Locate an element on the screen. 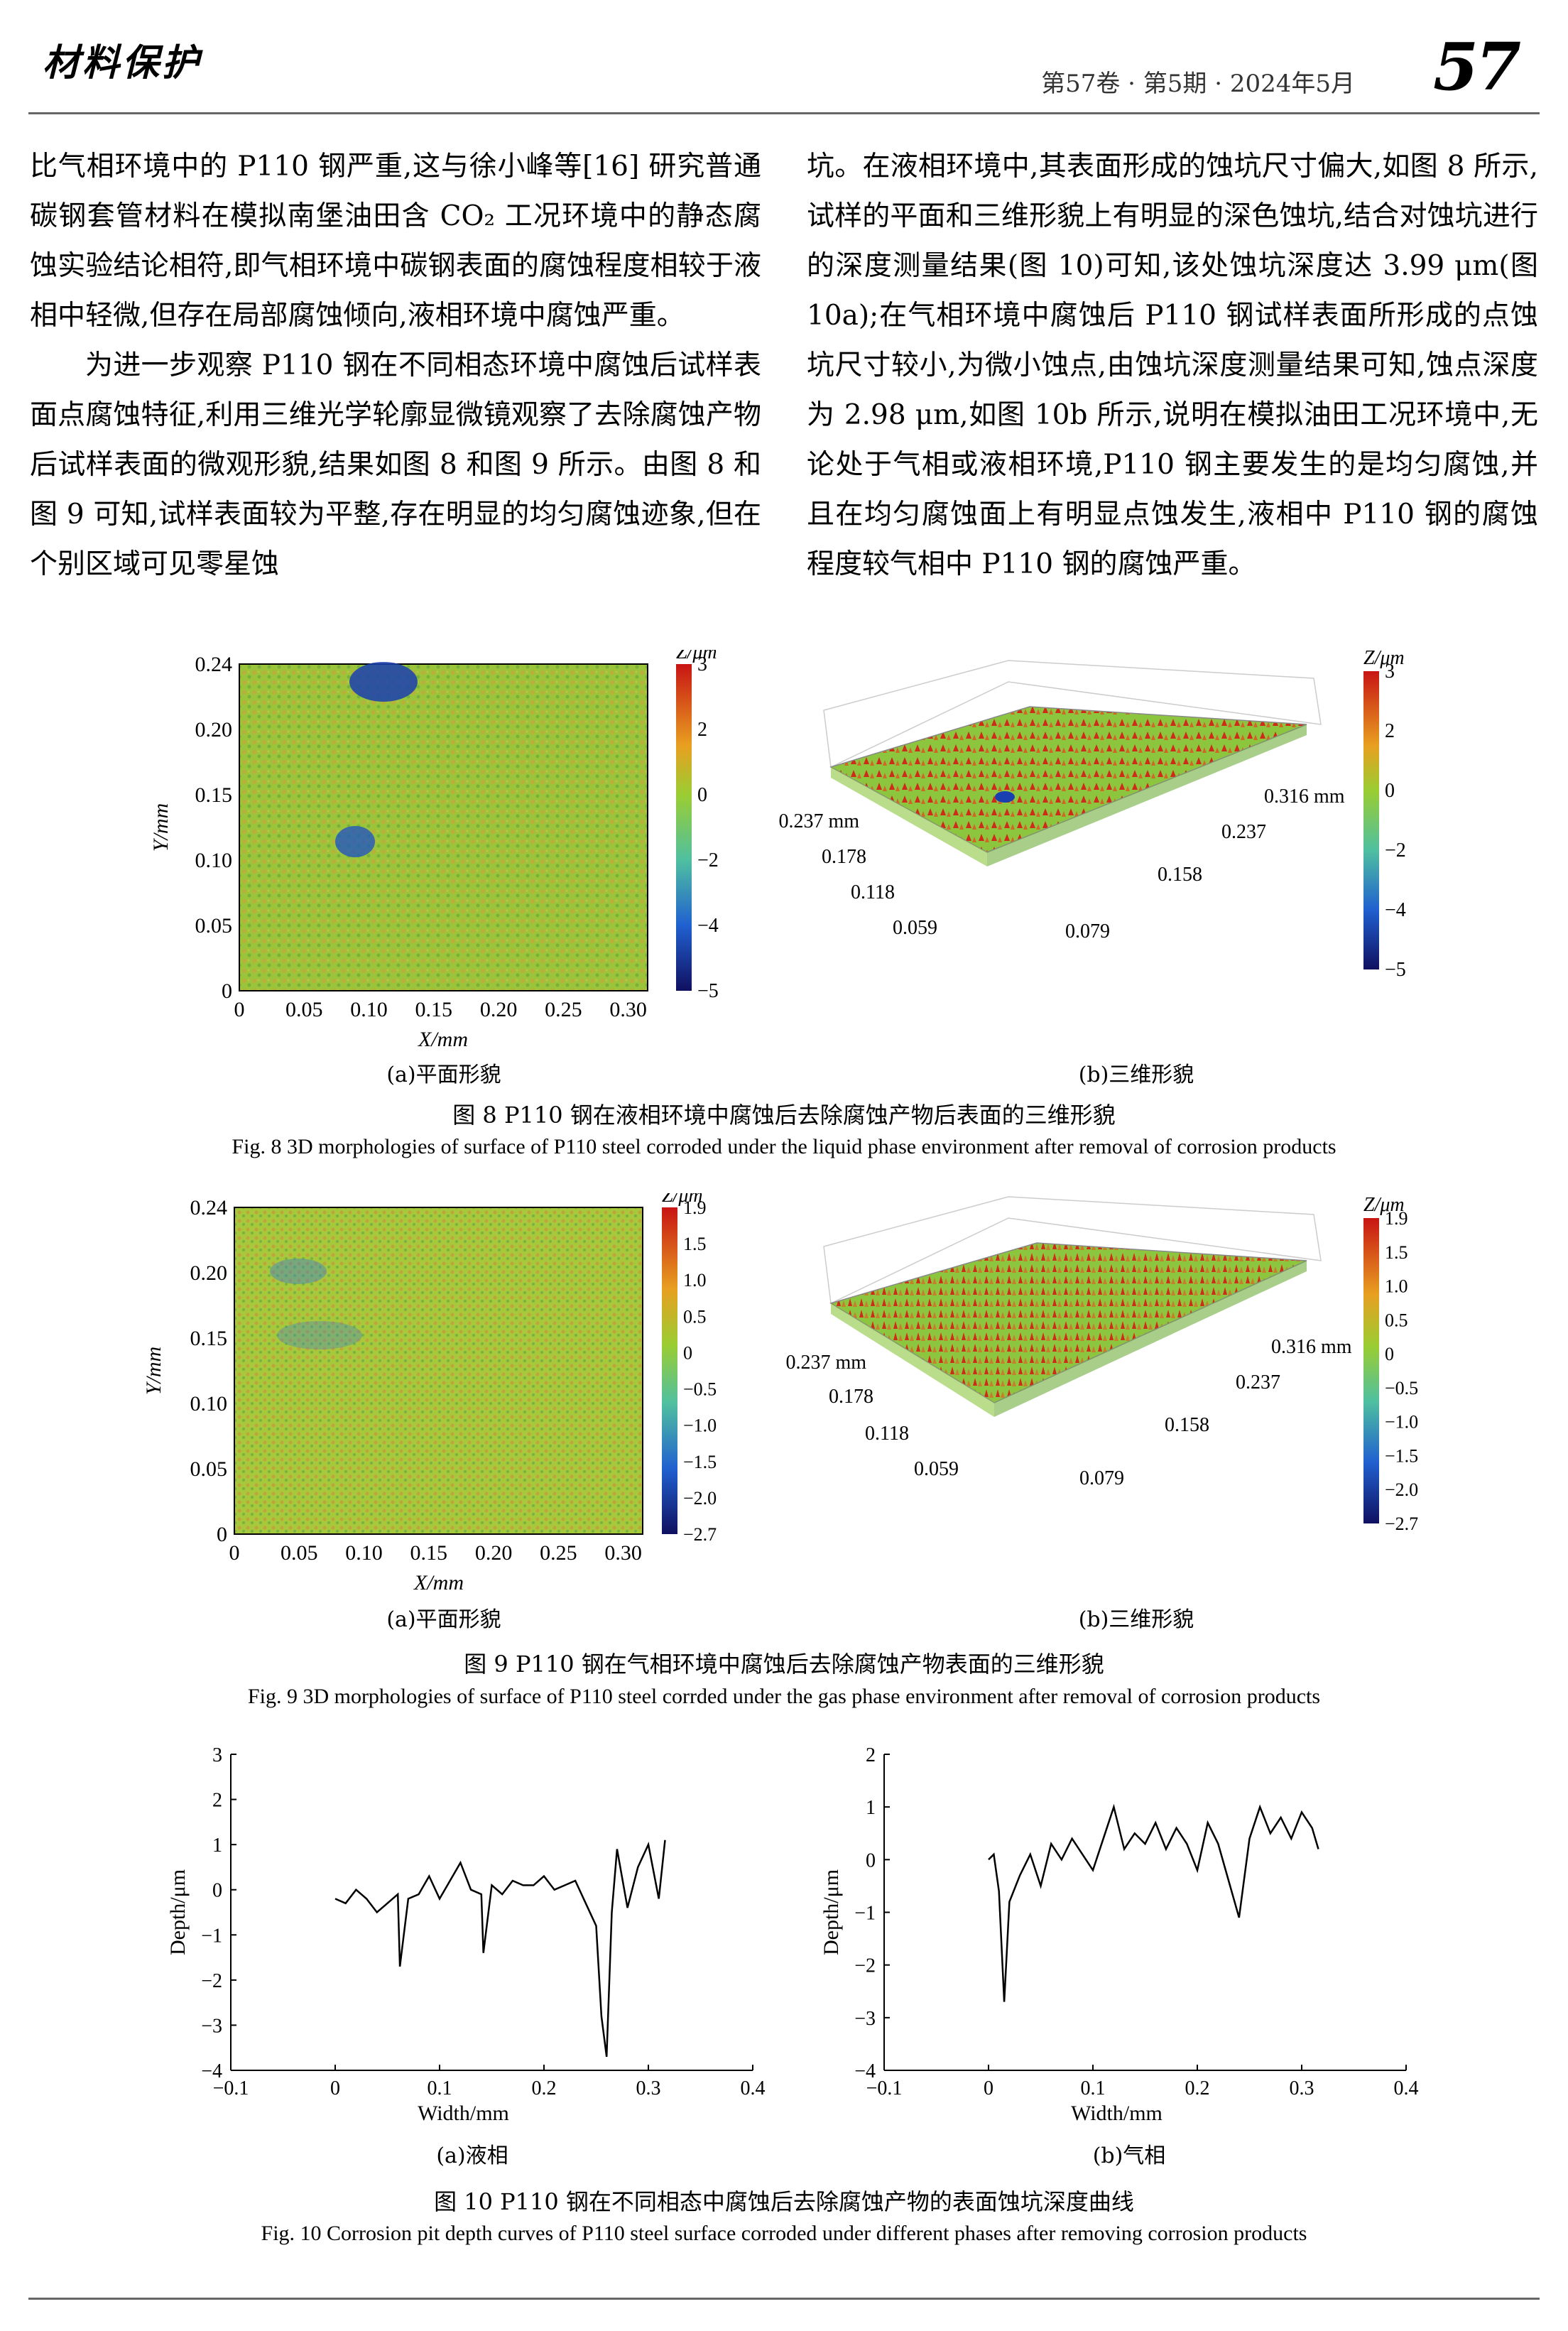 The height and width of the screenshot is (2331, 1568). axis-tick-3d: 0.059 is located at coordinates (915, 928).